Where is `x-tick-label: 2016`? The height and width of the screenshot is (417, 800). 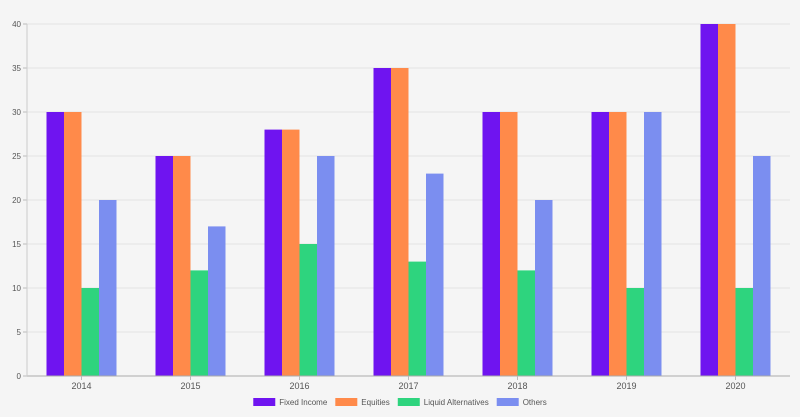 x-tick-label: 2016 is located at coordinates (299, 386).